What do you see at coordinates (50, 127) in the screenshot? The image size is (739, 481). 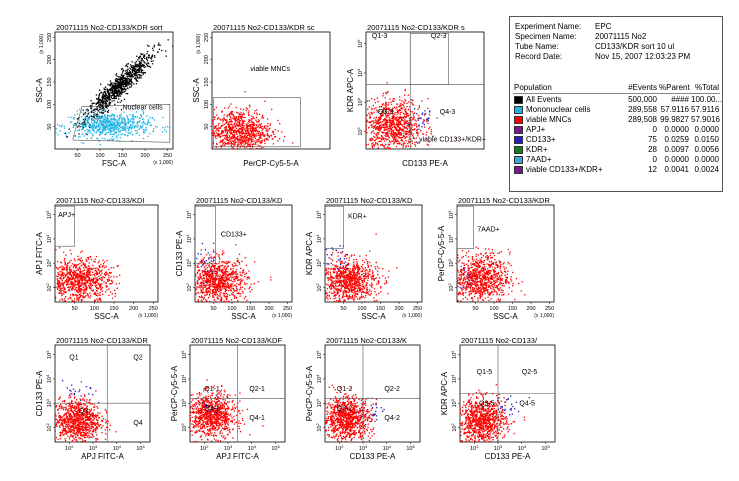 I see `y-tick-label: 50` at bounding box center [50, 127].